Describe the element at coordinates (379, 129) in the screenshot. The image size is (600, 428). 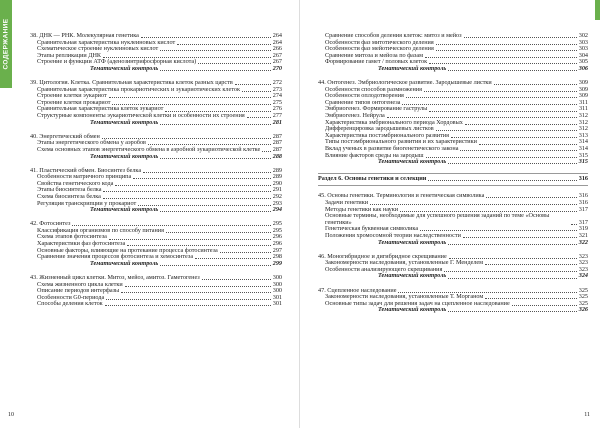
I see `entry-title: Дифференцировка зародышевых листков` at that location.